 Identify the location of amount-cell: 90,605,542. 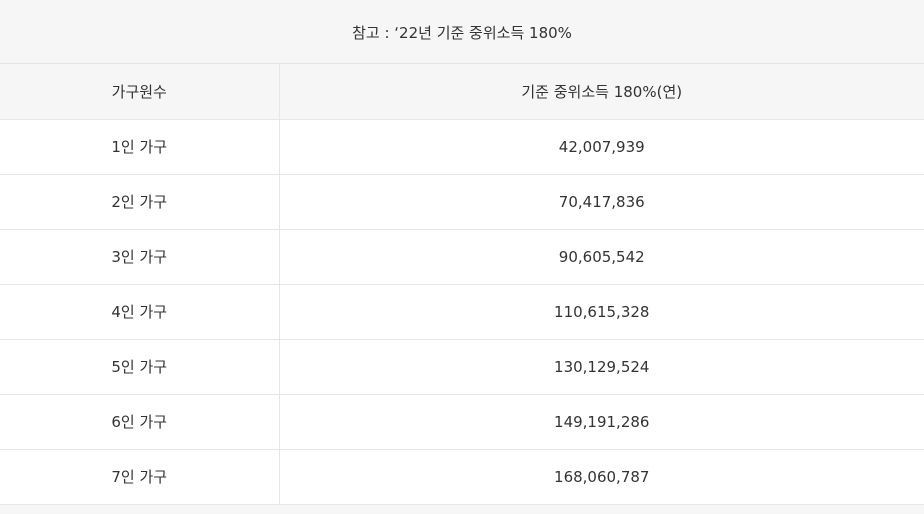
(601, 257).